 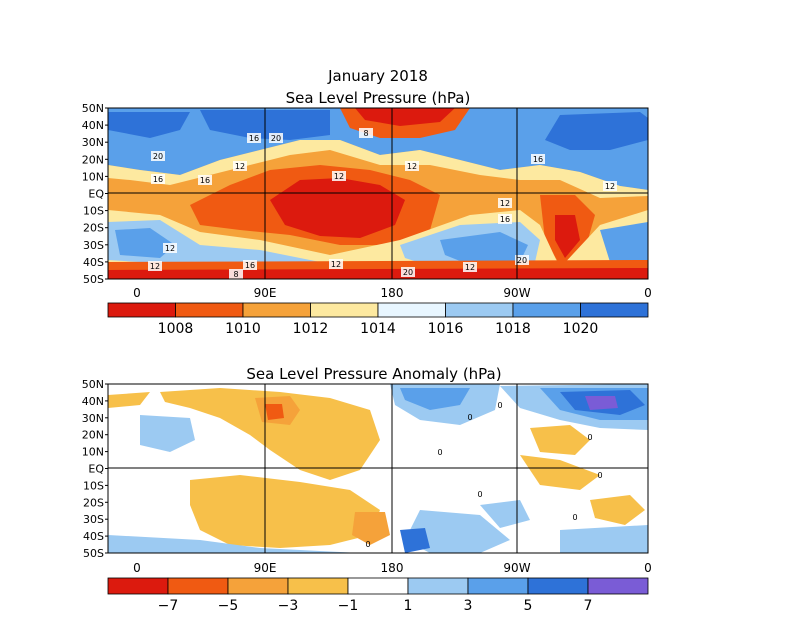 What do you see at coordinates (457, 531) in the screenshot?
I see `panel2-southeast-pacific-negative` at bounding box center [457, 531].